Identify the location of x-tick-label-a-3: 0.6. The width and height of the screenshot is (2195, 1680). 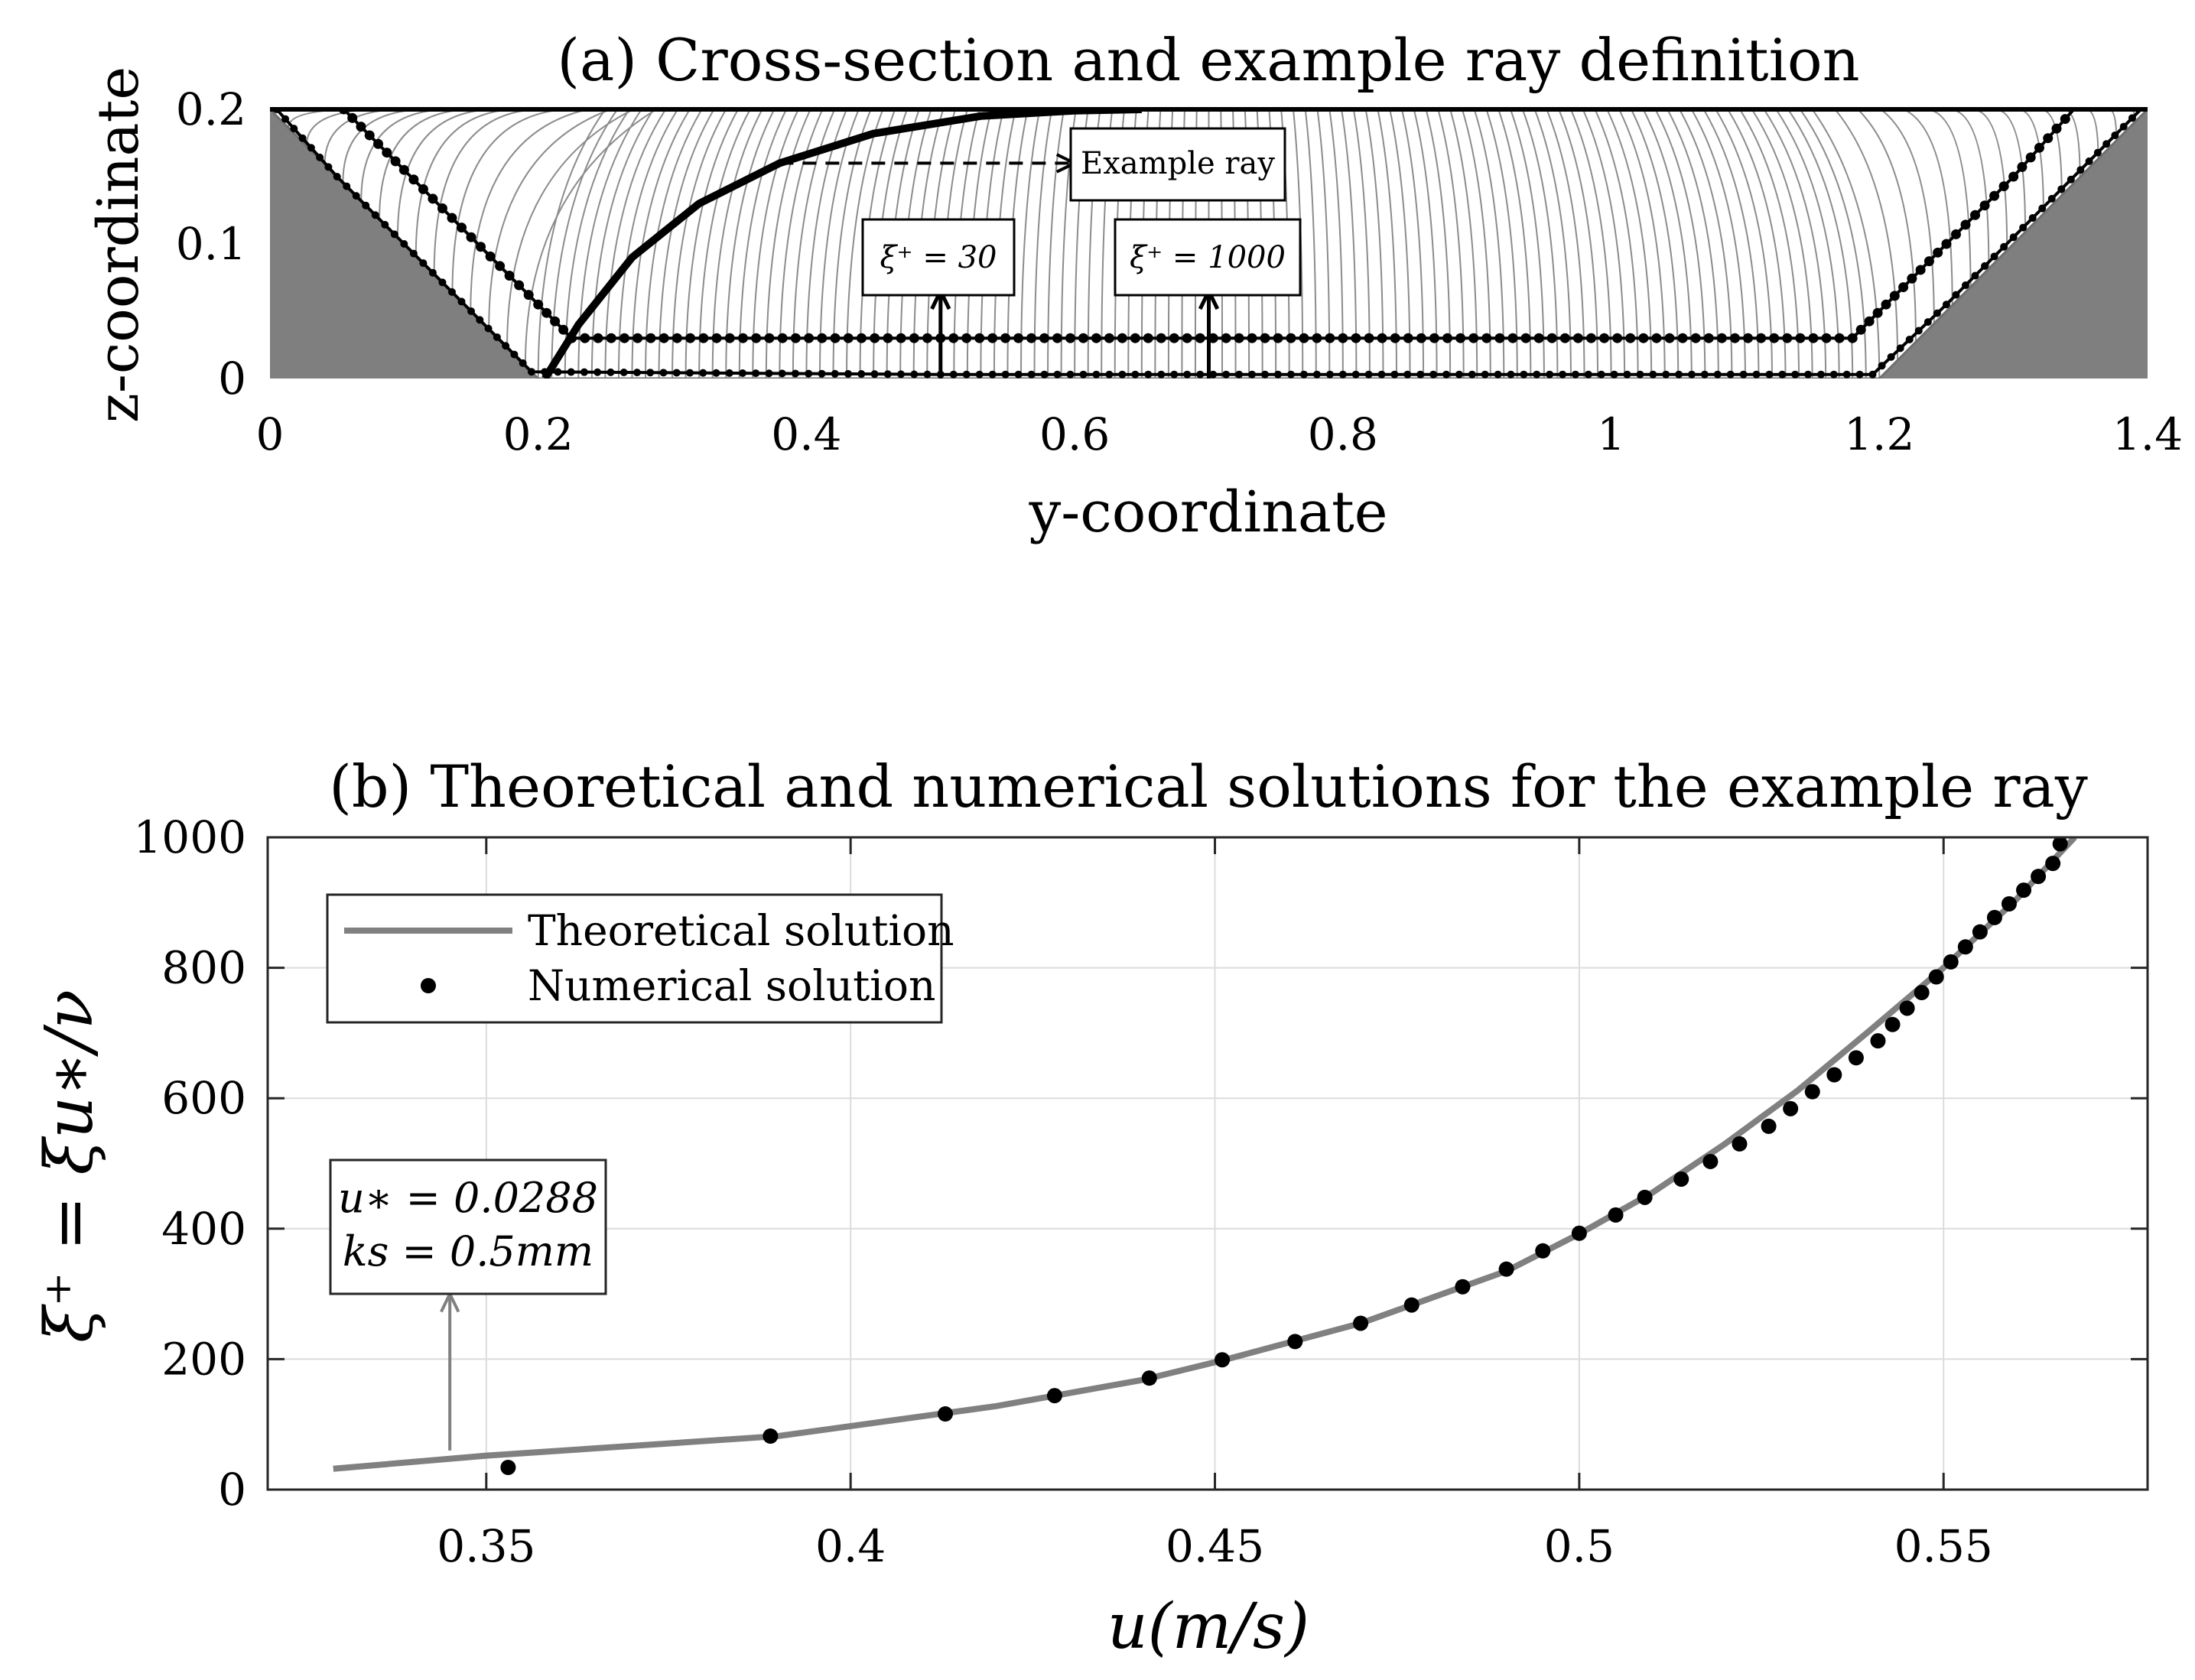
(1074, 434).